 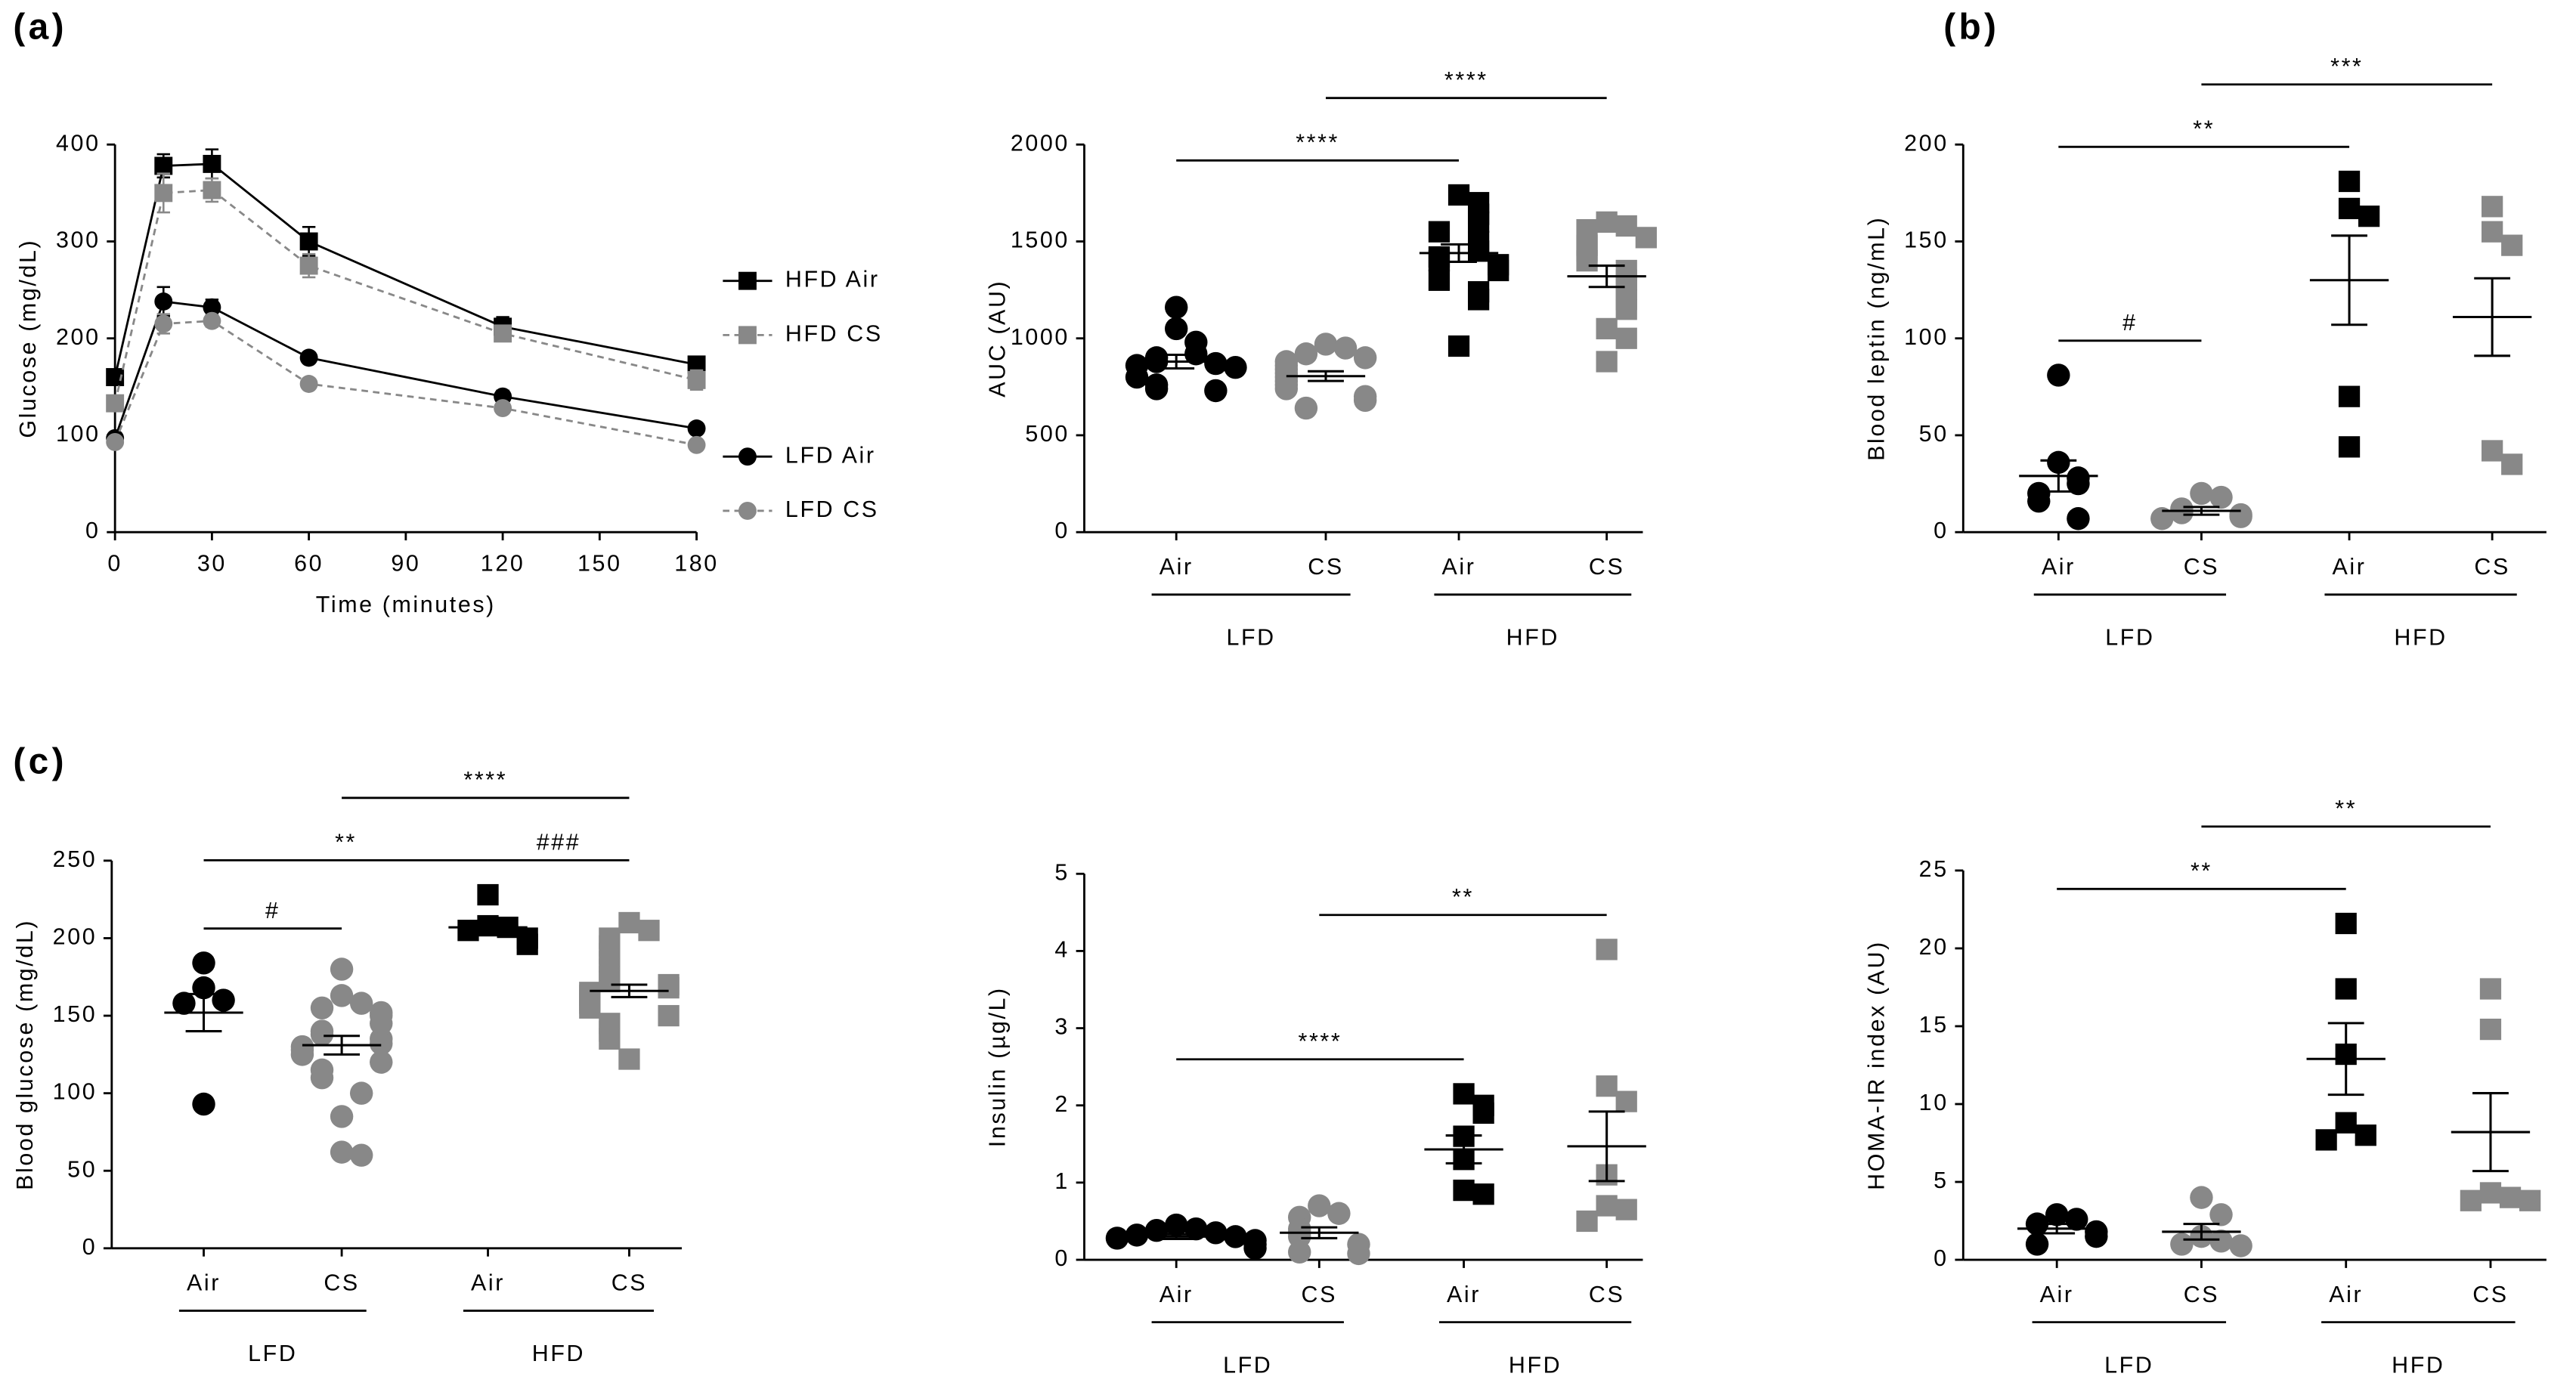 What do you see at coordinates (2346, 66) in the screenshot?
I see `significance-label: ***` at bounding box center [2346, 66].